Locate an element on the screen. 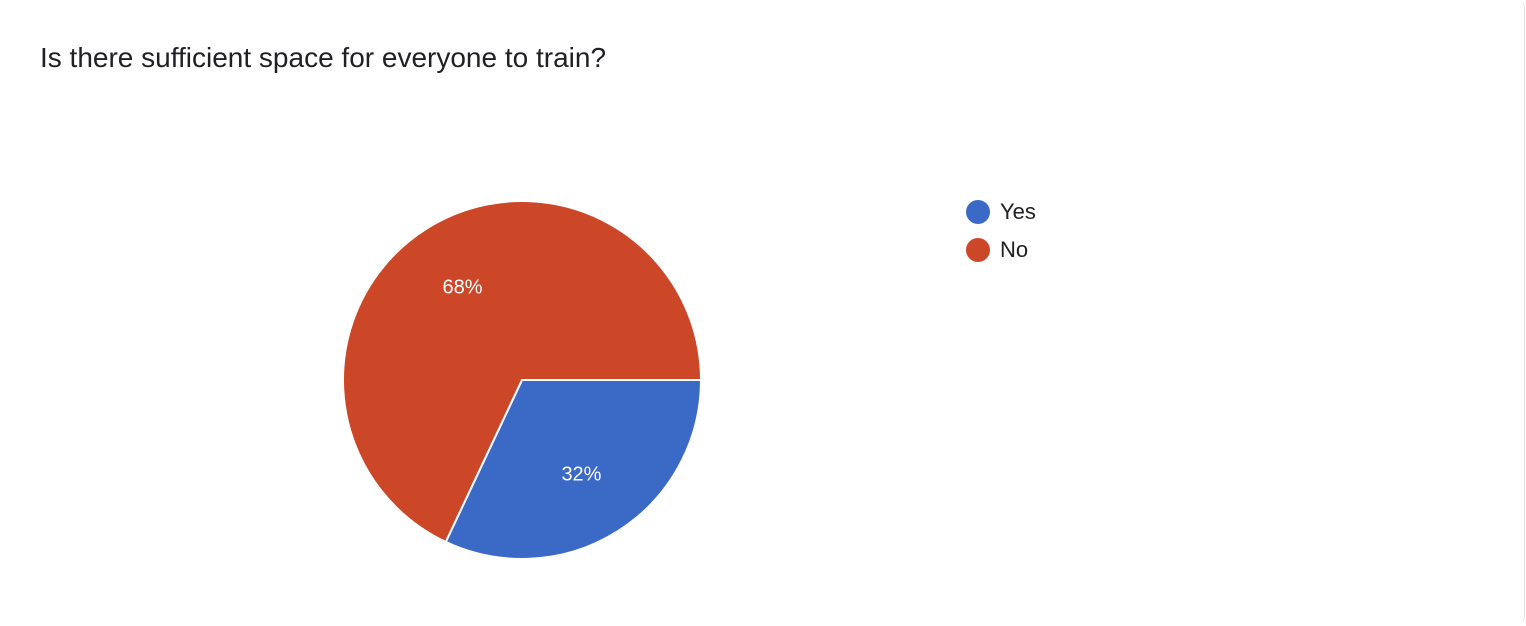 This screenshot has height=626, width=1526. legend-swatch-yes is located at coordinates (978, 212).